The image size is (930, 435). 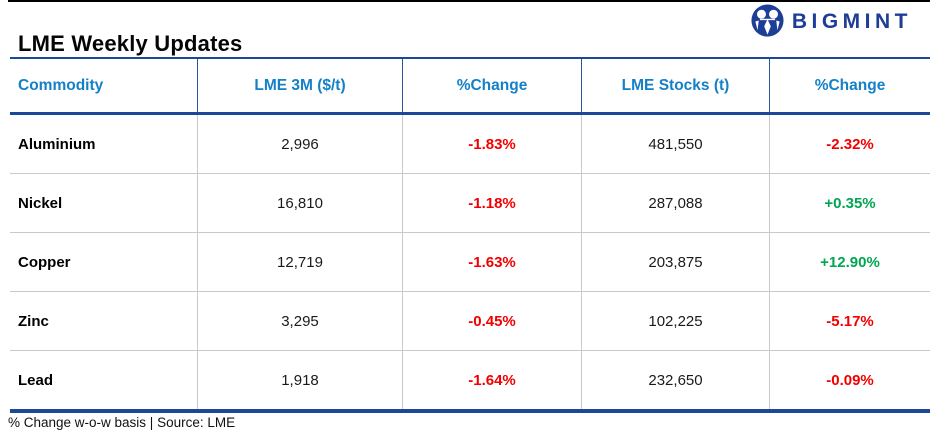 I want to click on col-header-lme-stocks: LME Stocks (t), so click(x=676, y=85).